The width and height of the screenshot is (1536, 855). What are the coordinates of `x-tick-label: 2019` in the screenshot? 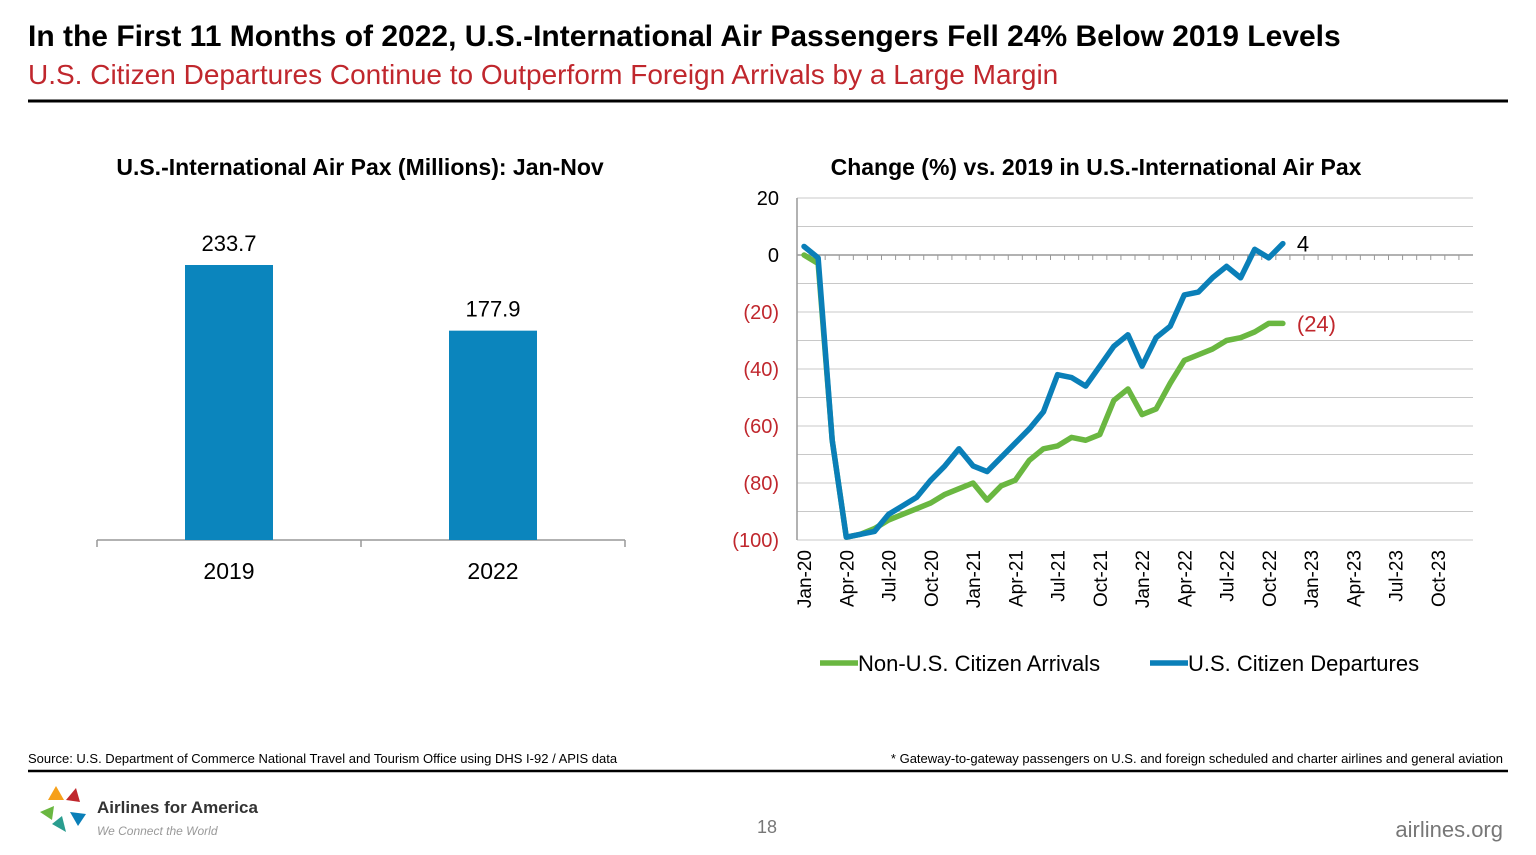 It's located at (228, 571).